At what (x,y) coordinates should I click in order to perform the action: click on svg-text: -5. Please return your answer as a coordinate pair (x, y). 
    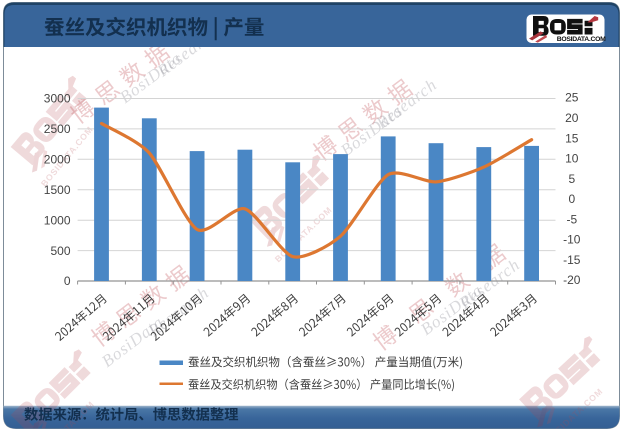
    Looking at the image, I should click on (571, 219).